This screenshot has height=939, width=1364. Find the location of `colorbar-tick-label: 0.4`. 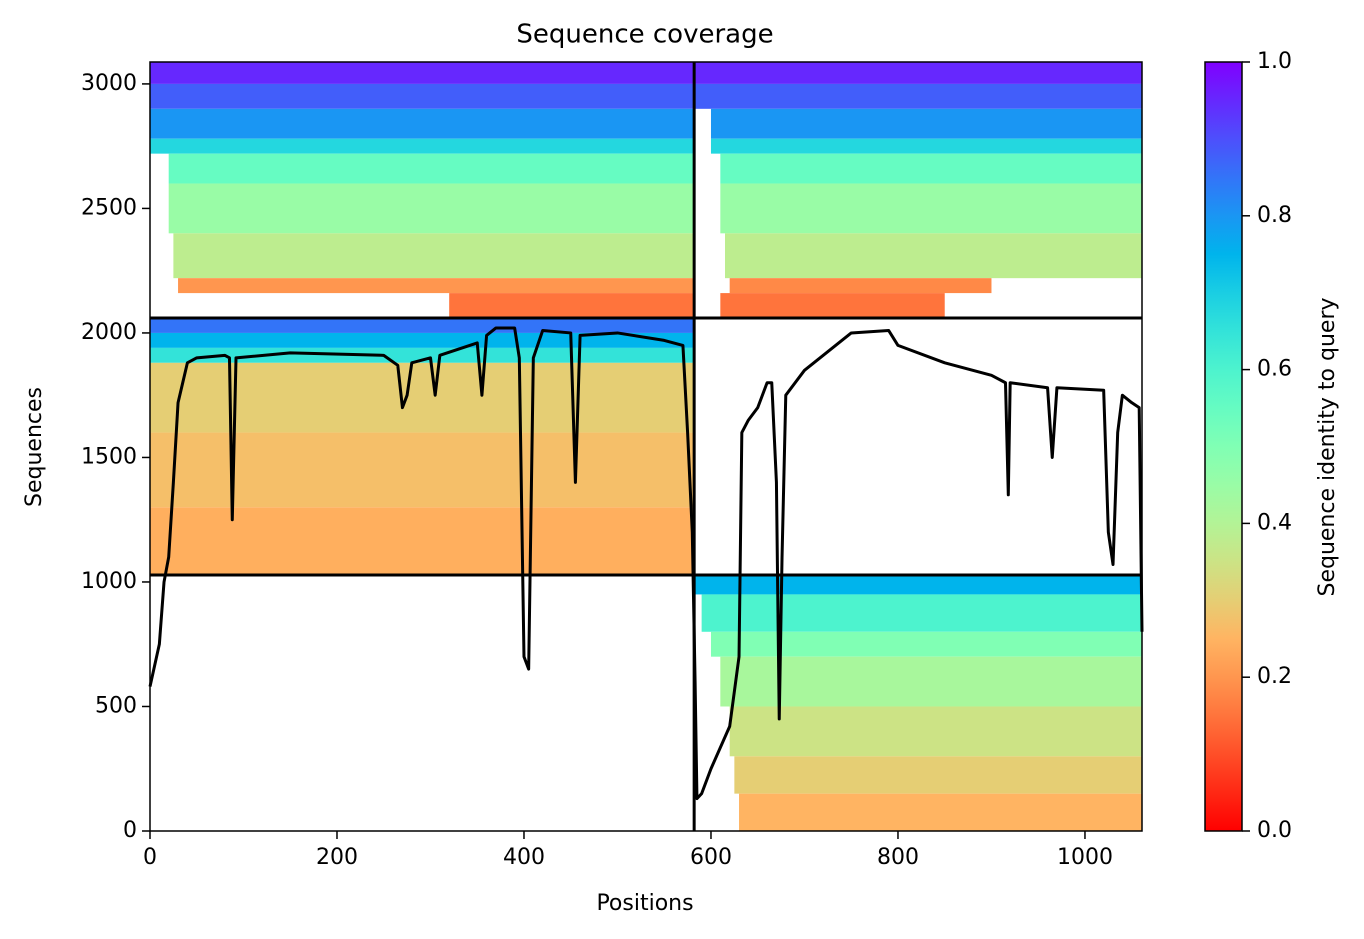

colorbar-tick-label: 0.4 is located at coordinates (1274, 522).